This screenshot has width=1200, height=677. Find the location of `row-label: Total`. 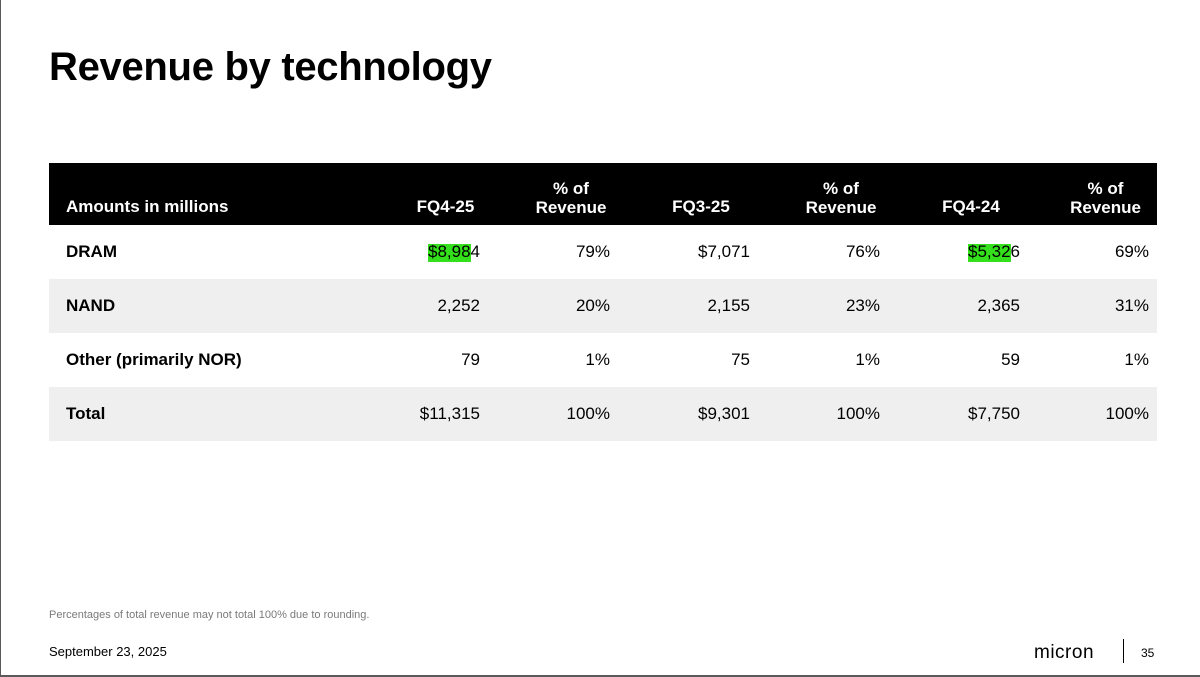

row-label: Total is located at coordinates (86, 413).